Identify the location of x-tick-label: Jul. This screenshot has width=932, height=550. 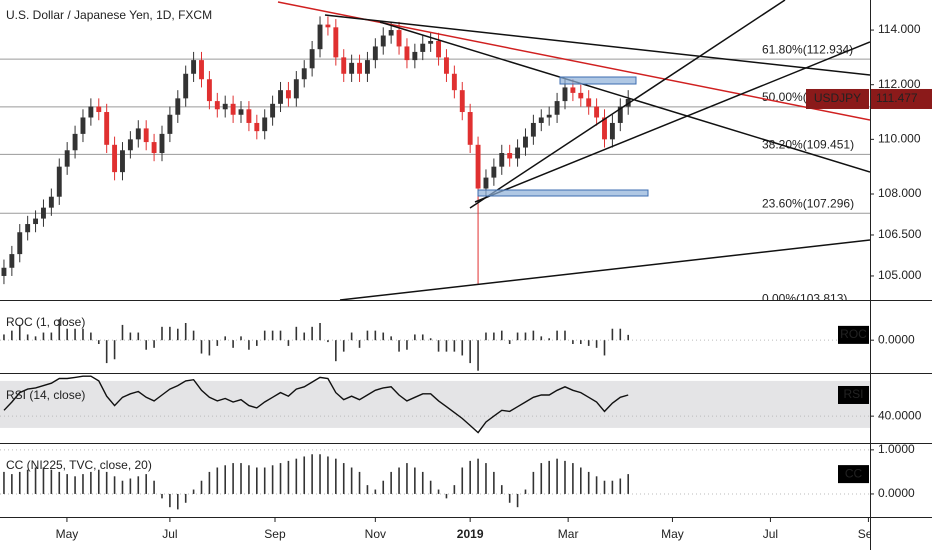
(169, 534).